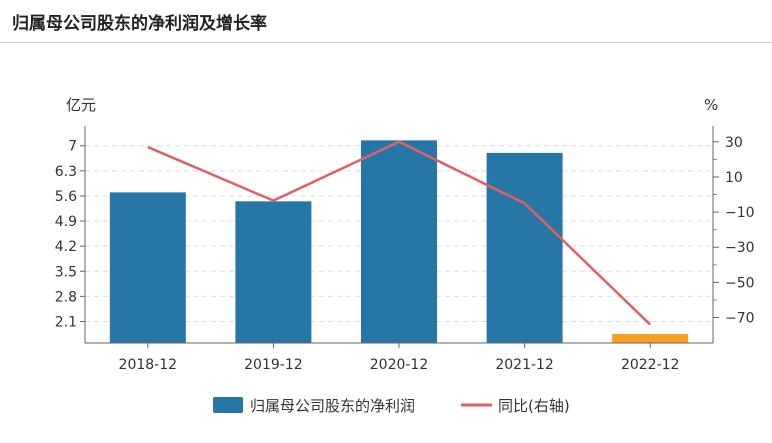 This screenshot has width=772, height=443. I want to click on x-tick-label: 2022-12, so click(650, 365).